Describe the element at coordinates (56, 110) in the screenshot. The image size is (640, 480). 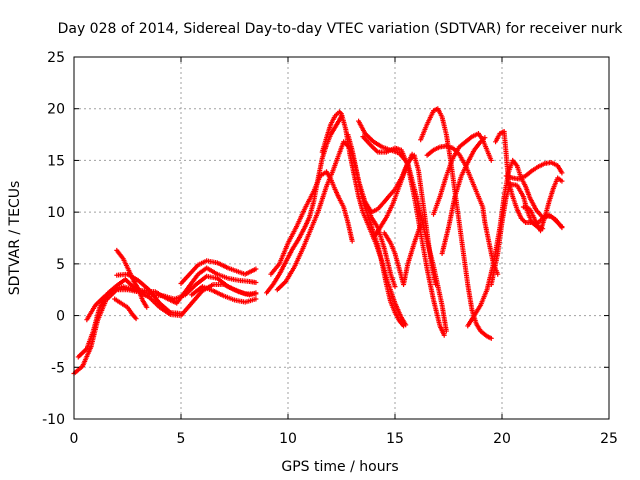
I see `y-tick-label: 20` at that location.